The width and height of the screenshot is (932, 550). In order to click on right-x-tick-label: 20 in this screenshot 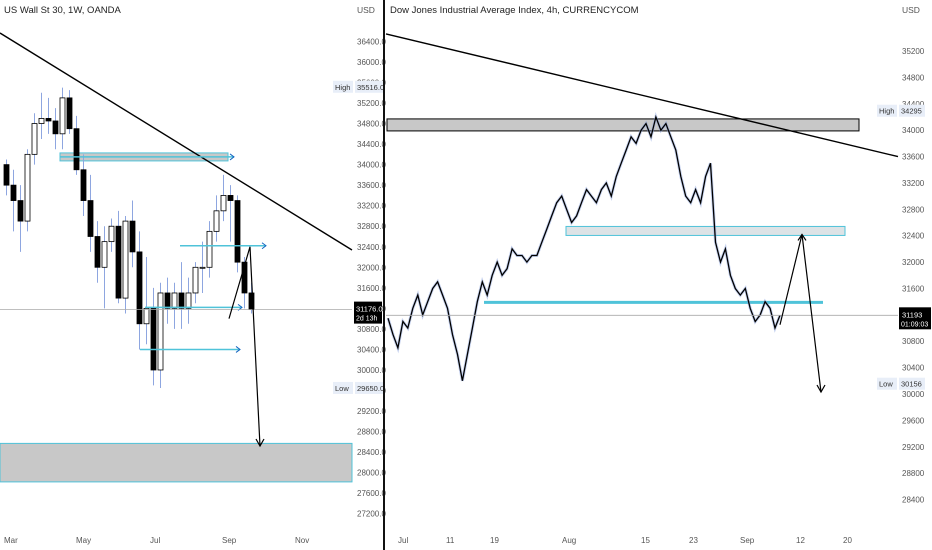, I will do `click(847, 540)`.